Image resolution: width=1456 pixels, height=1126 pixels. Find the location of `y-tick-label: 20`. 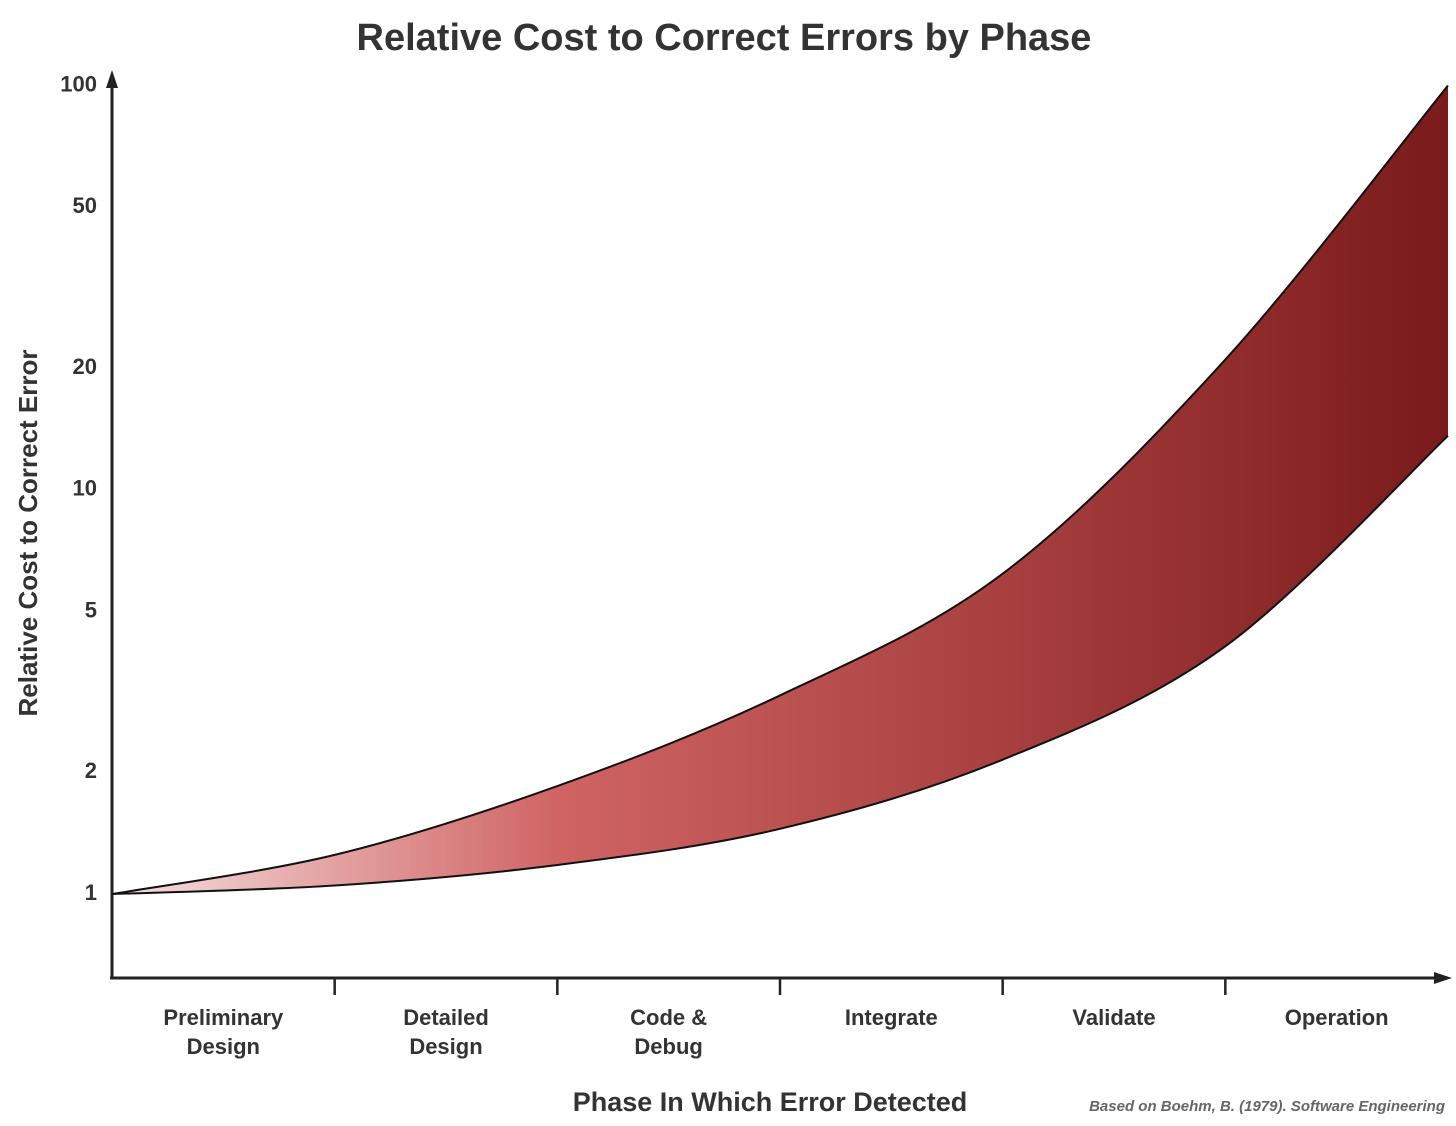

y-tick-label: 20 is located at coordinates (85, 366).